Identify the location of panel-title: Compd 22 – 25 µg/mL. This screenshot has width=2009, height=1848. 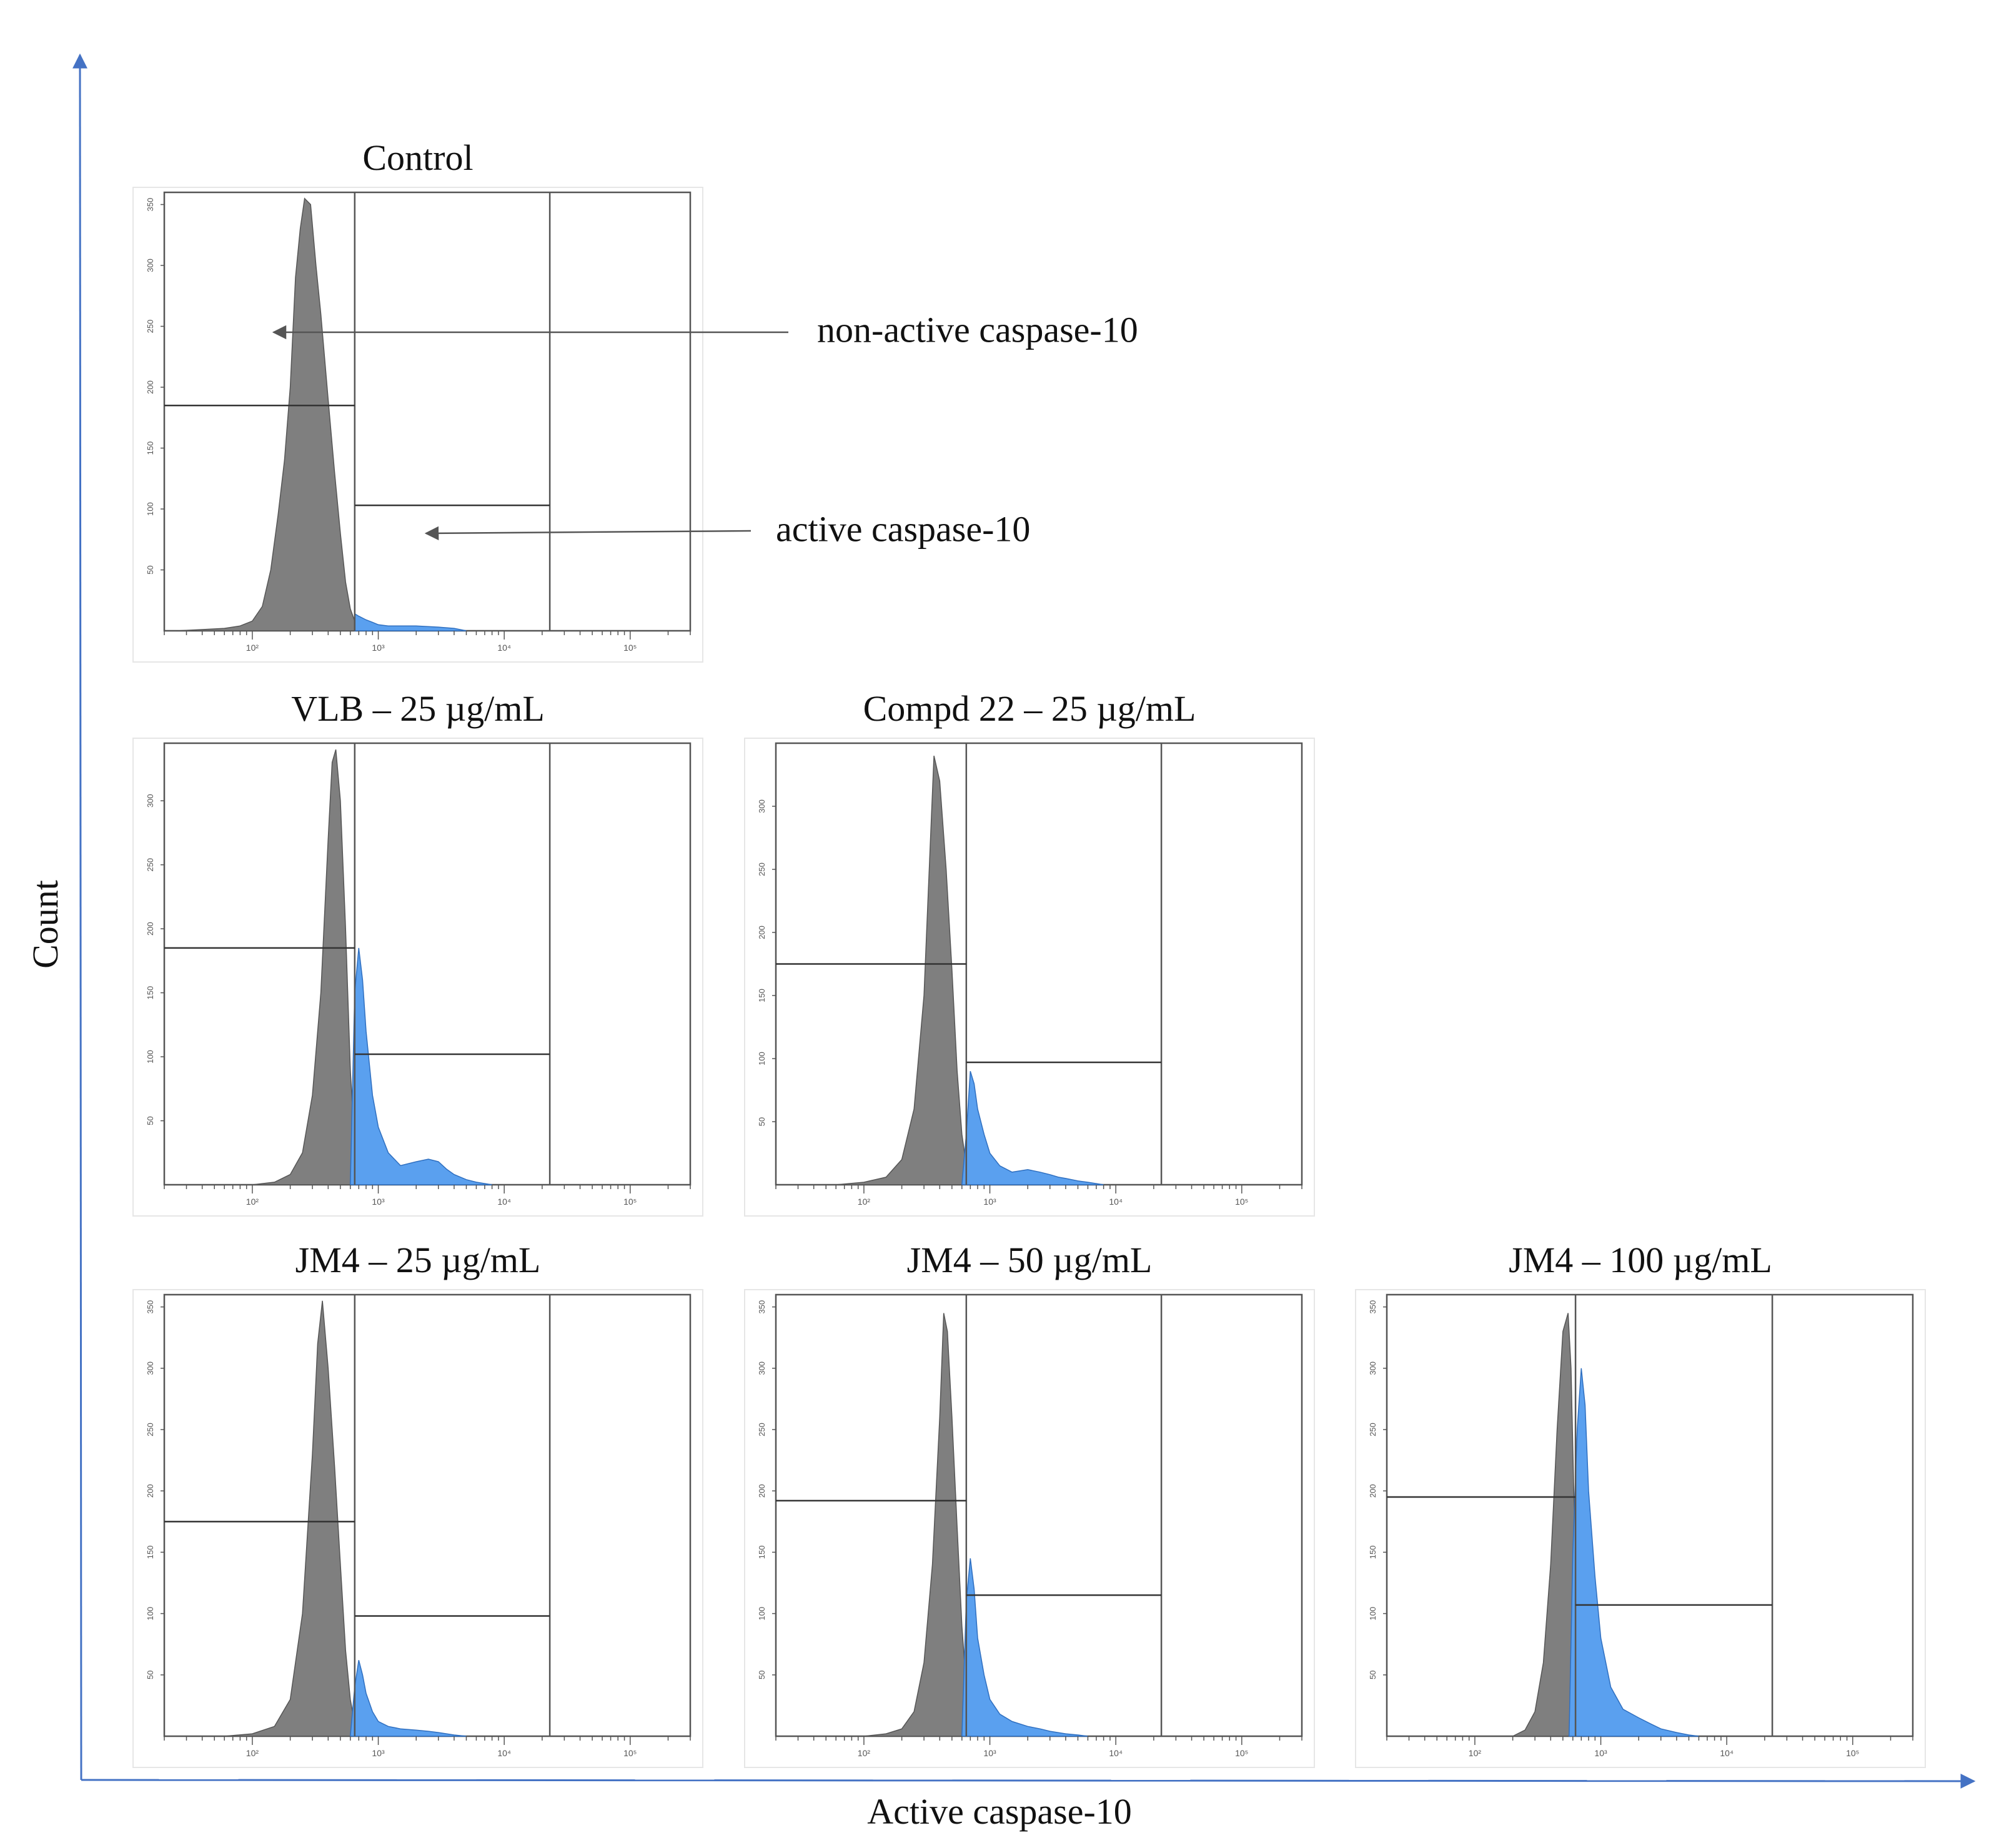
(1029, 709).